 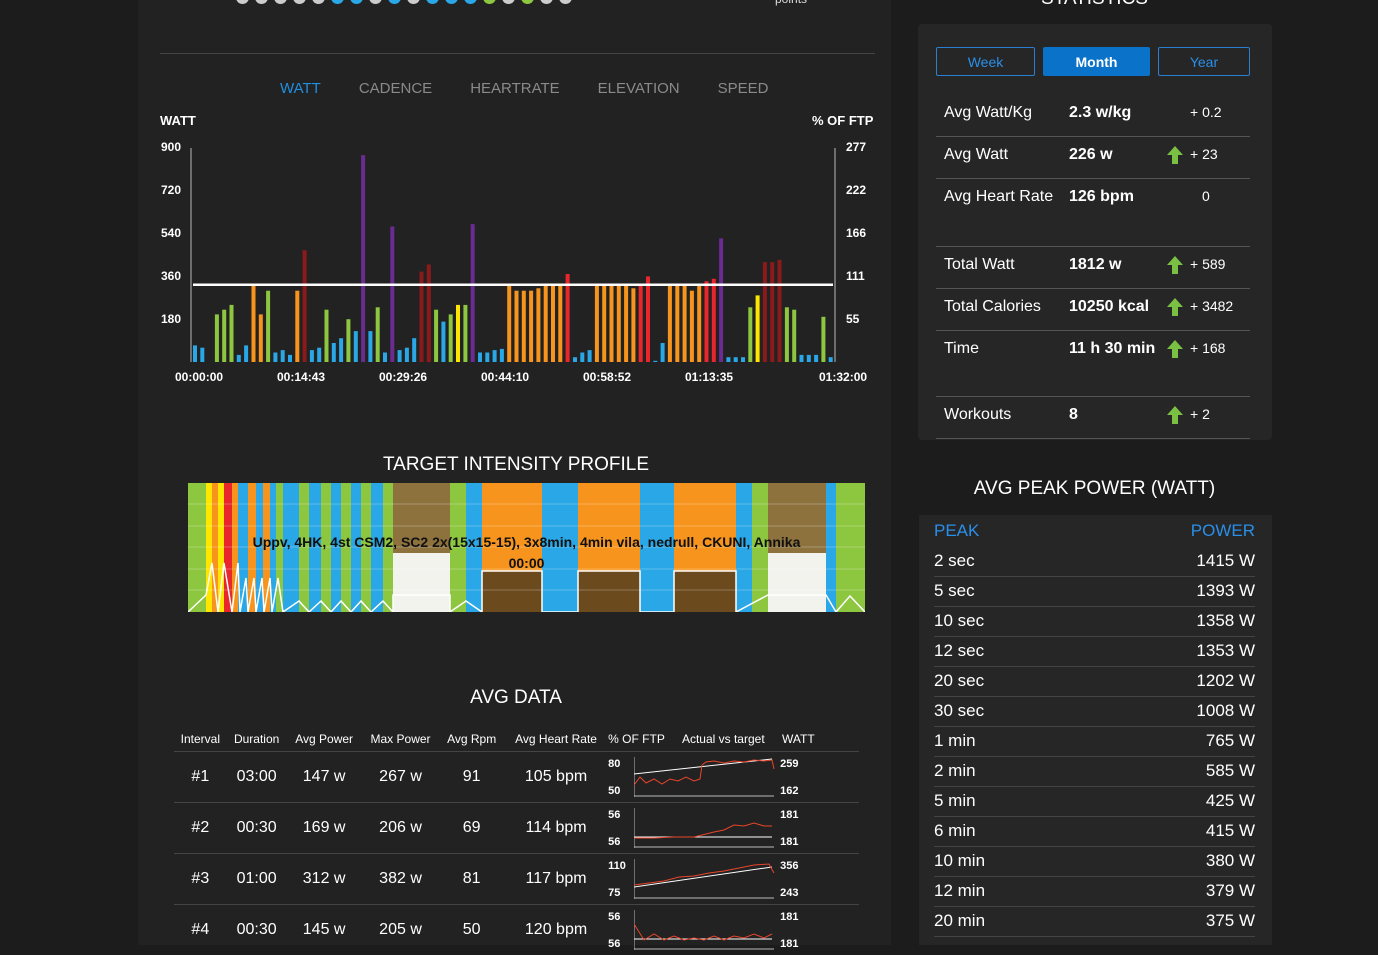 What do you see at coordinates (395, 88) in the screenshot?
I see `tab-cadence: CADENCE` at bounding box center [395, 88].